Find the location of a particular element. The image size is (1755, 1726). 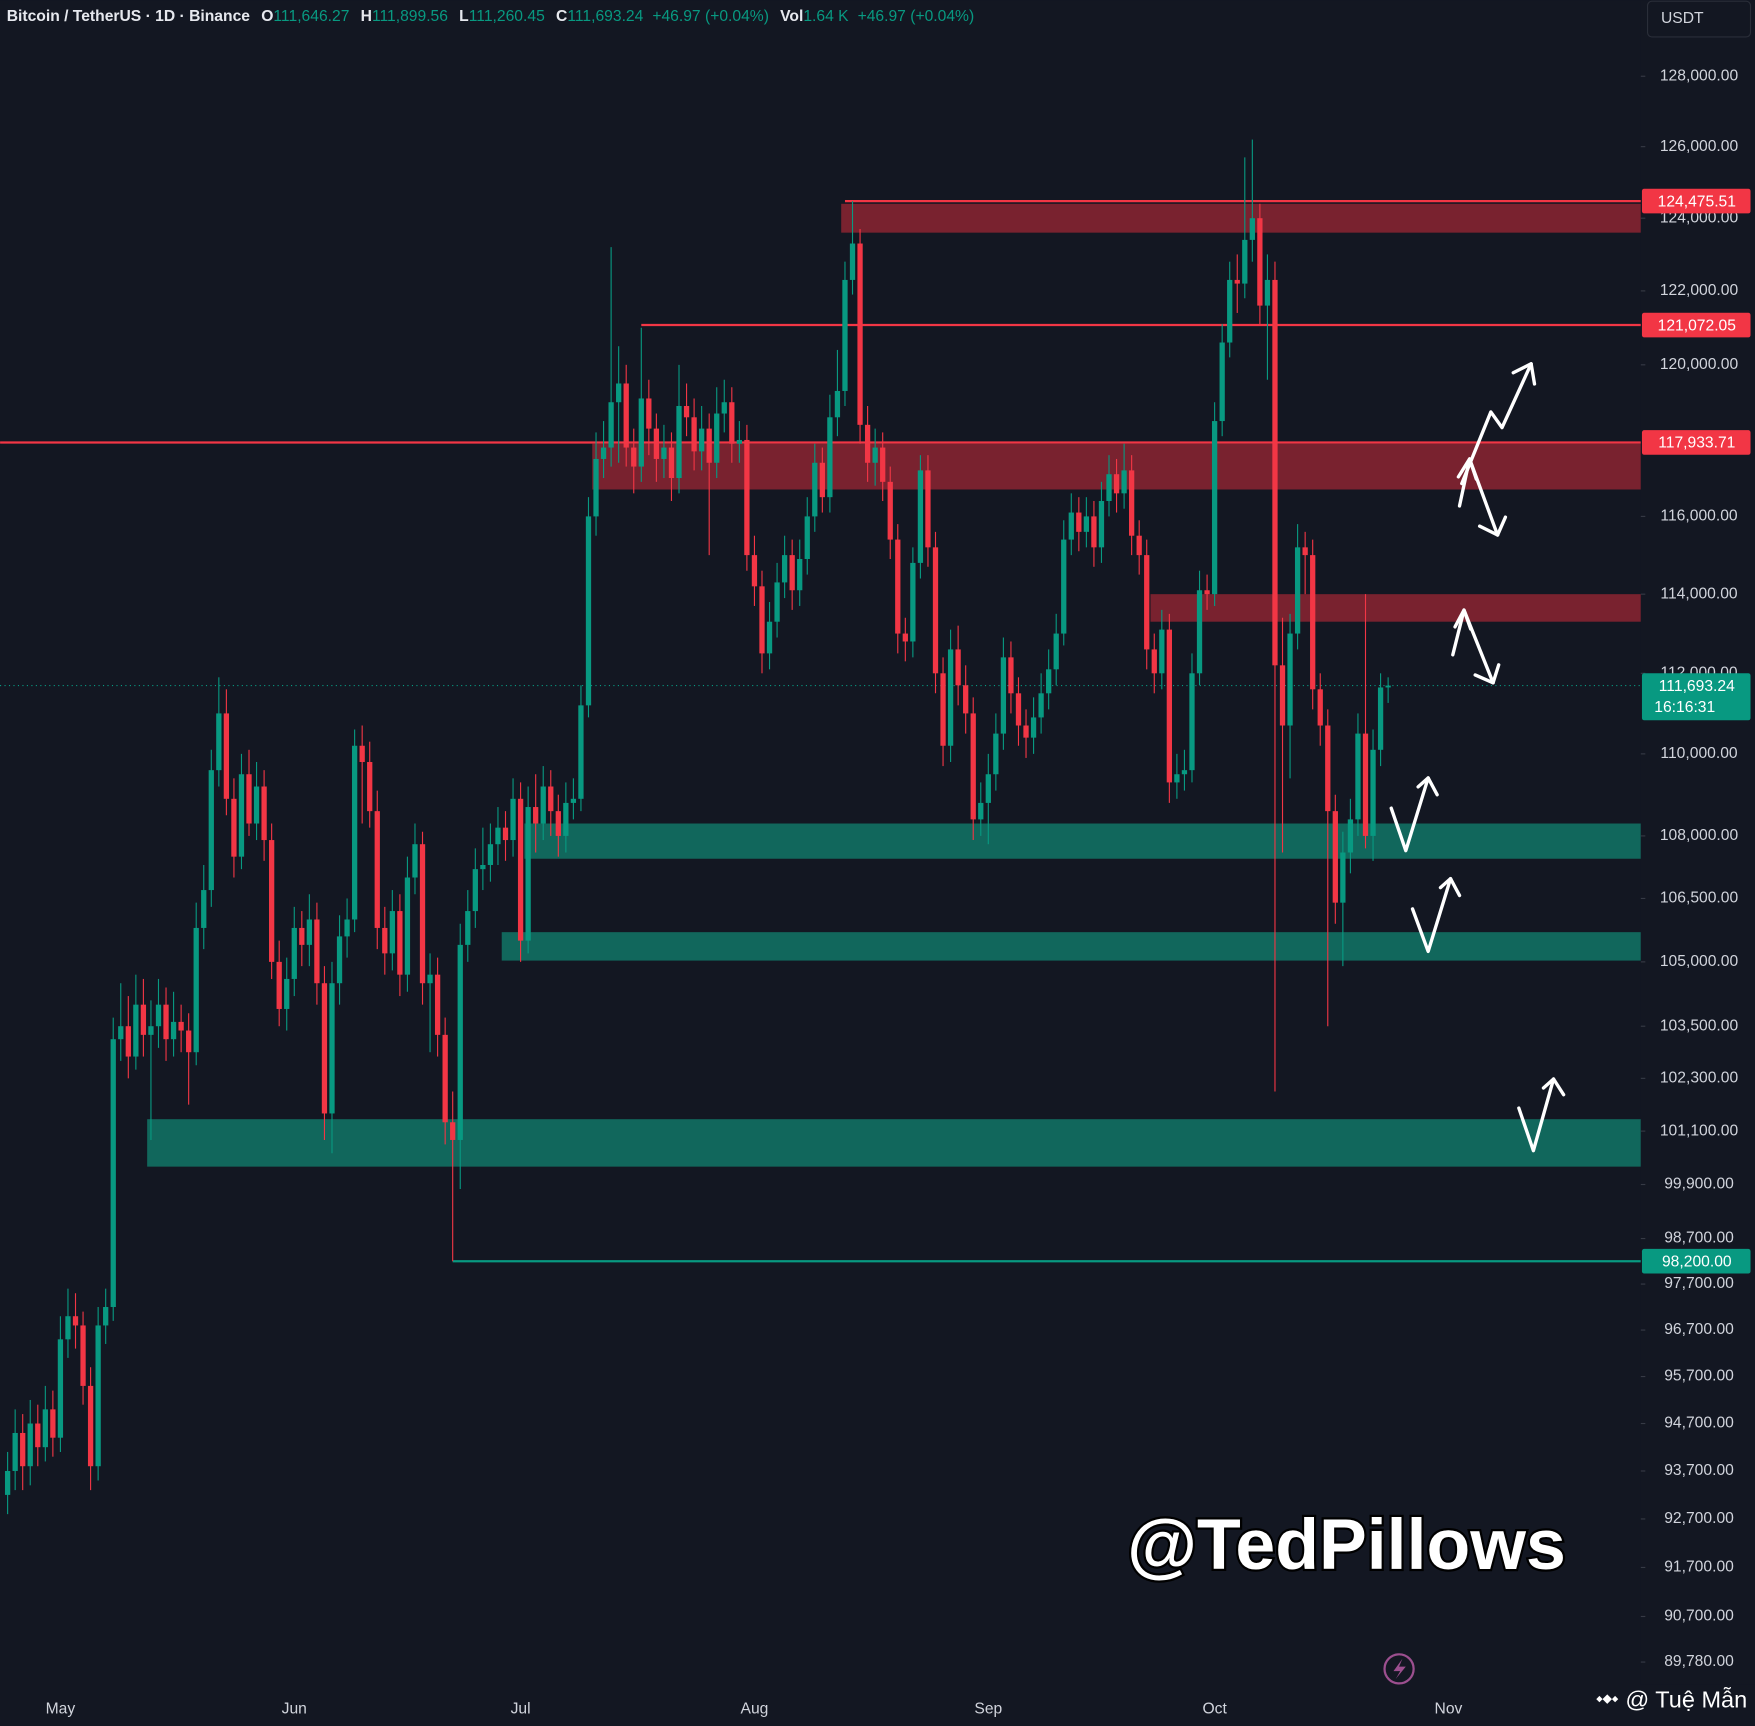

y-tick-label: 116,000.00 is located at coordinates (1698, 516).